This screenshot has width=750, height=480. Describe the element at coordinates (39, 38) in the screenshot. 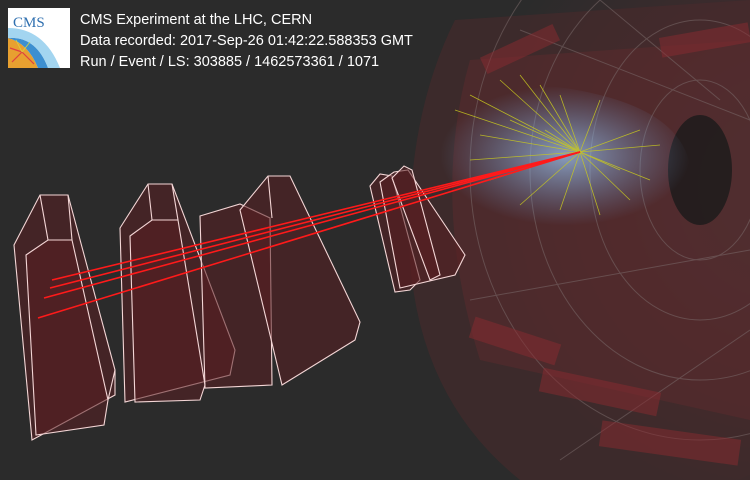

I see `cms-logo: CMS` at that location.